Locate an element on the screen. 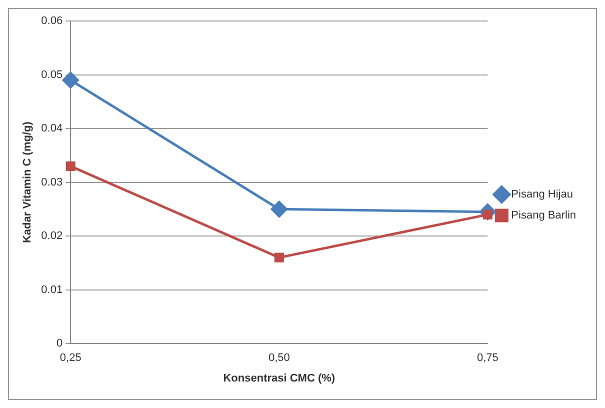  y-tick-label: 0.04 is located at coordinates (52, 128).